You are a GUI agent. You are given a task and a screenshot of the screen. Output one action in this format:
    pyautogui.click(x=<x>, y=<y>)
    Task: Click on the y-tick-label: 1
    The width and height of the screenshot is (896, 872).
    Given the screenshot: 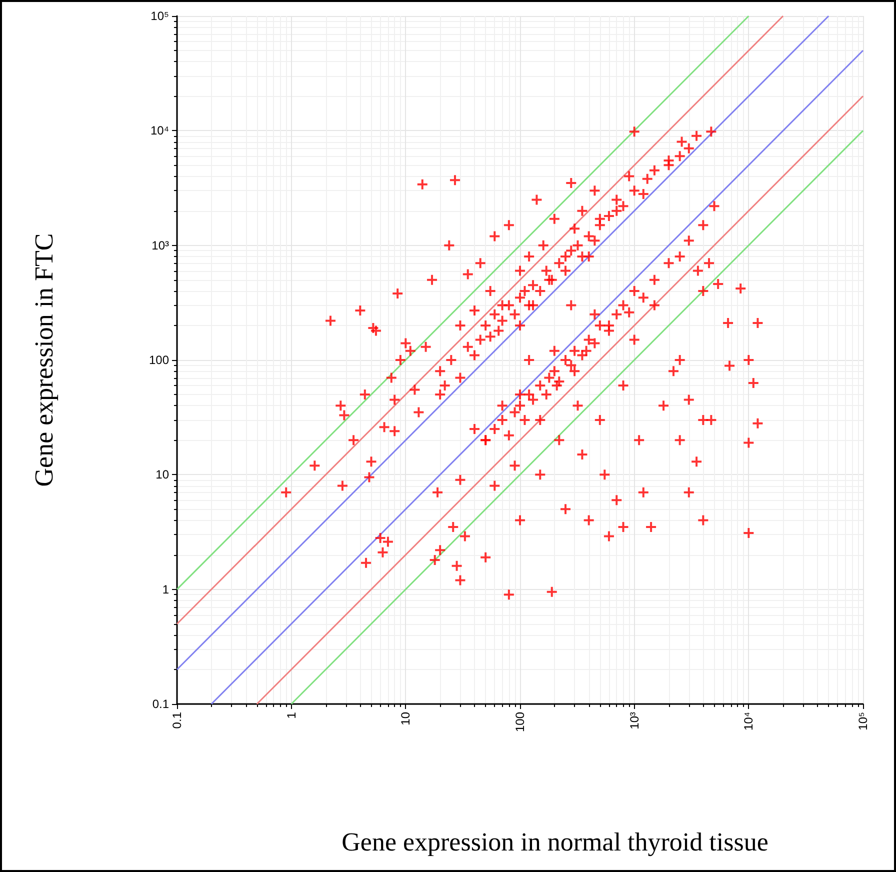 What is the action you would take?
    pyautogui.click(x=166, y=589)
    